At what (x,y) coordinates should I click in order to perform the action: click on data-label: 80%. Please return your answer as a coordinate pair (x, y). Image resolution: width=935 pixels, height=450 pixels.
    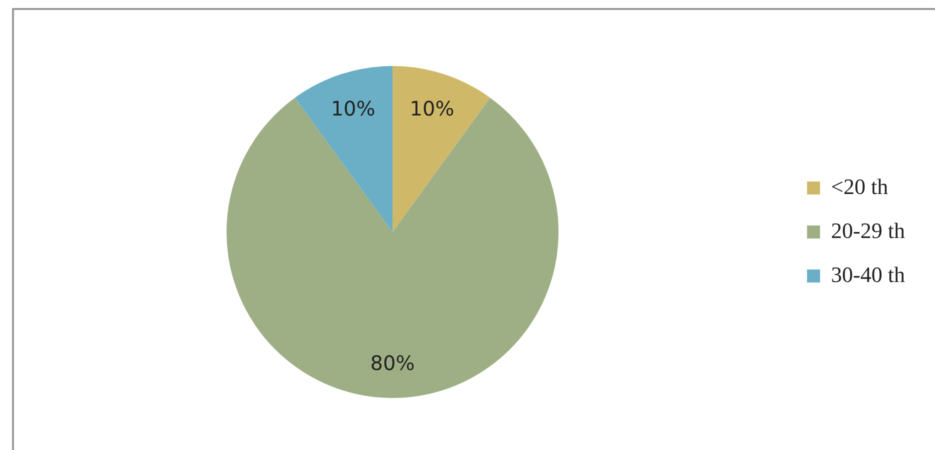
    Looking at the image, I should click on (392, 363).